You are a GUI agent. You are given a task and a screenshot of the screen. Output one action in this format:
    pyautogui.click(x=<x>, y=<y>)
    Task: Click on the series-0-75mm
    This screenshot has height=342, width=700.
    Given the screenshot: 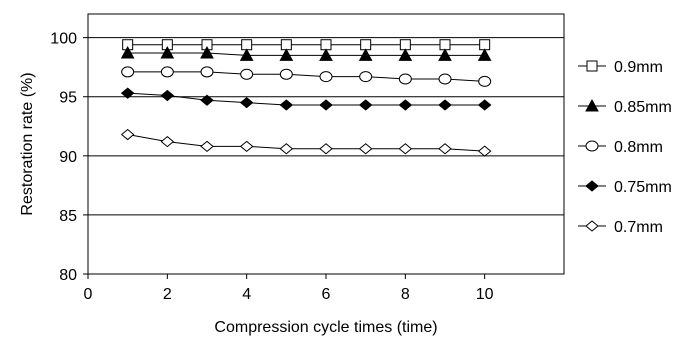 What is the action you would take?
    pyautogui.click(x=306, y=99)
    